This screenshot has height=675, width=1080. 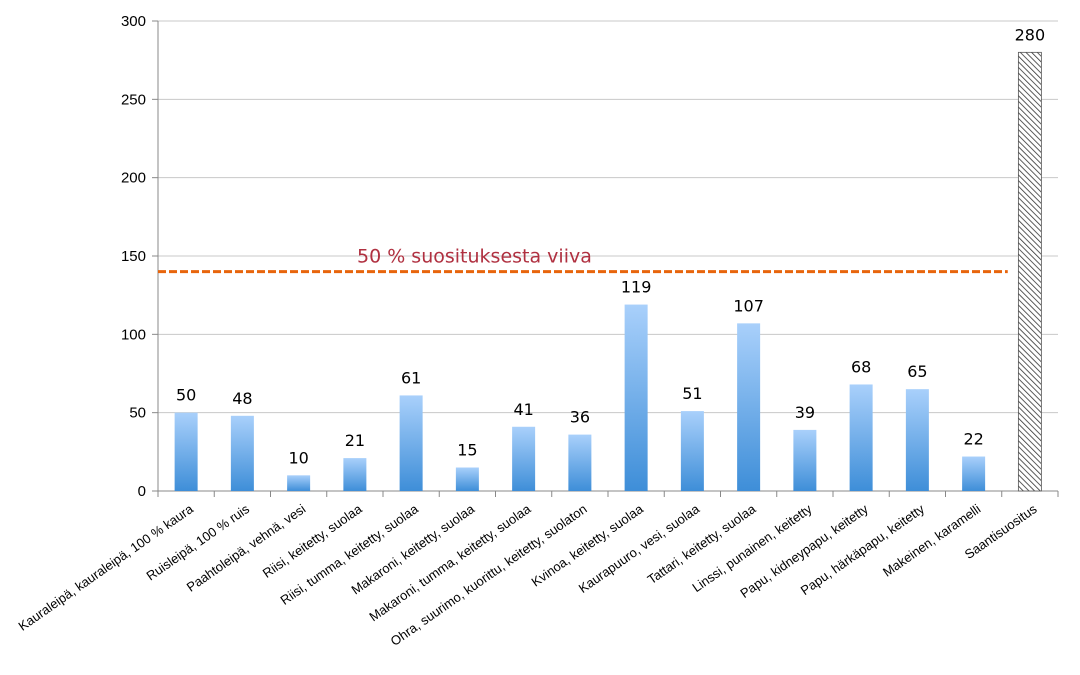 What do you see at coordinates (973, 439) in the screenshot?
I see `value-label: 22` at bounding box center [973, 439].